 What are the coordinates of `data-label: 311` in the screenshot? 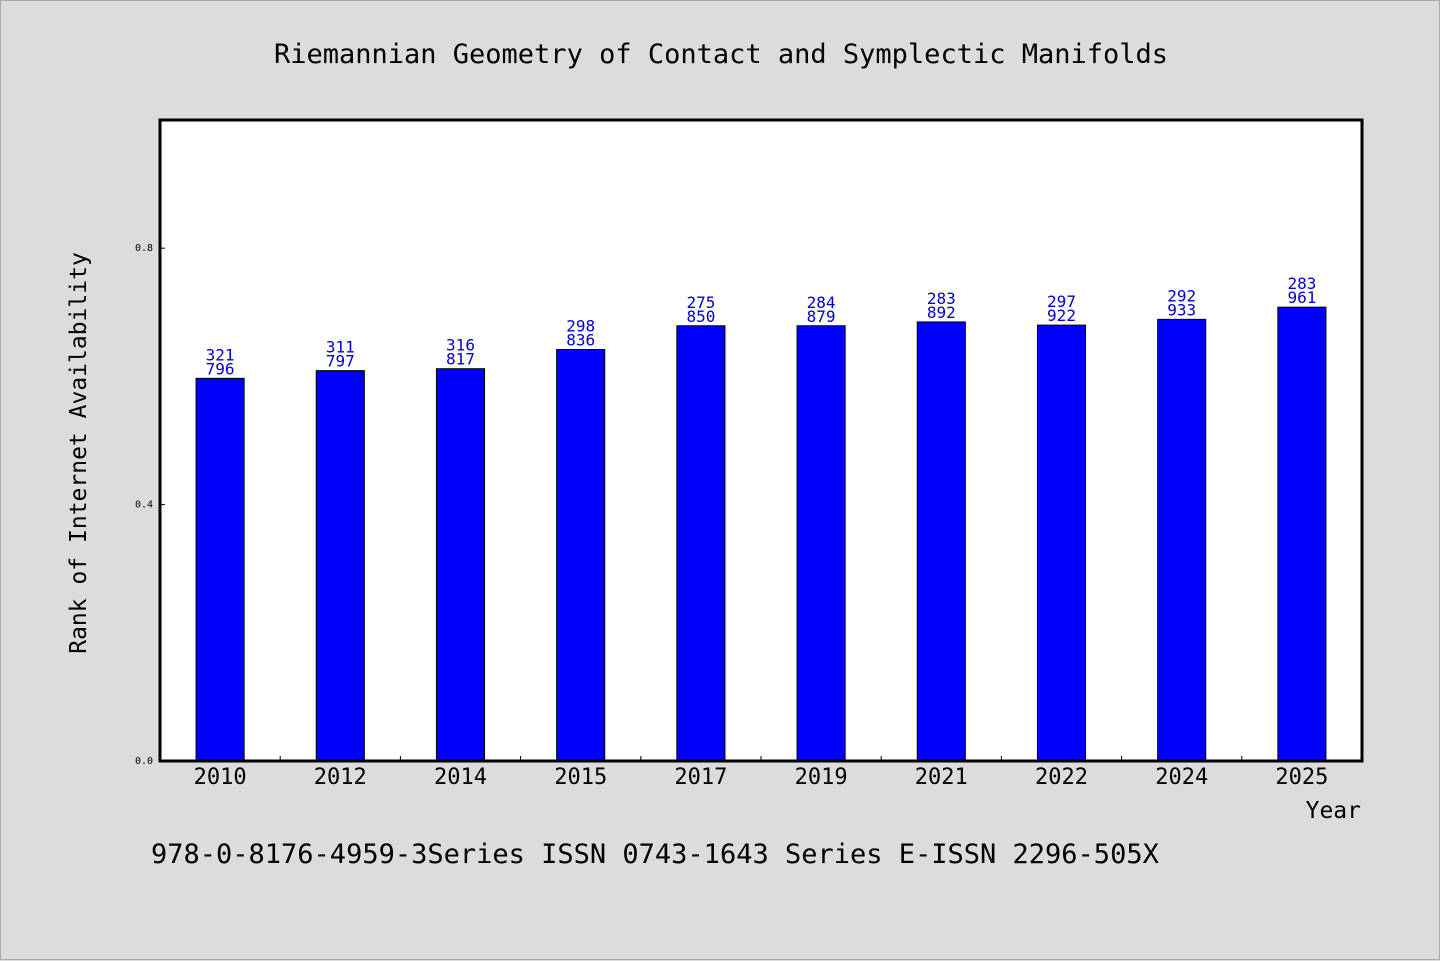 It's located at (340, 347).